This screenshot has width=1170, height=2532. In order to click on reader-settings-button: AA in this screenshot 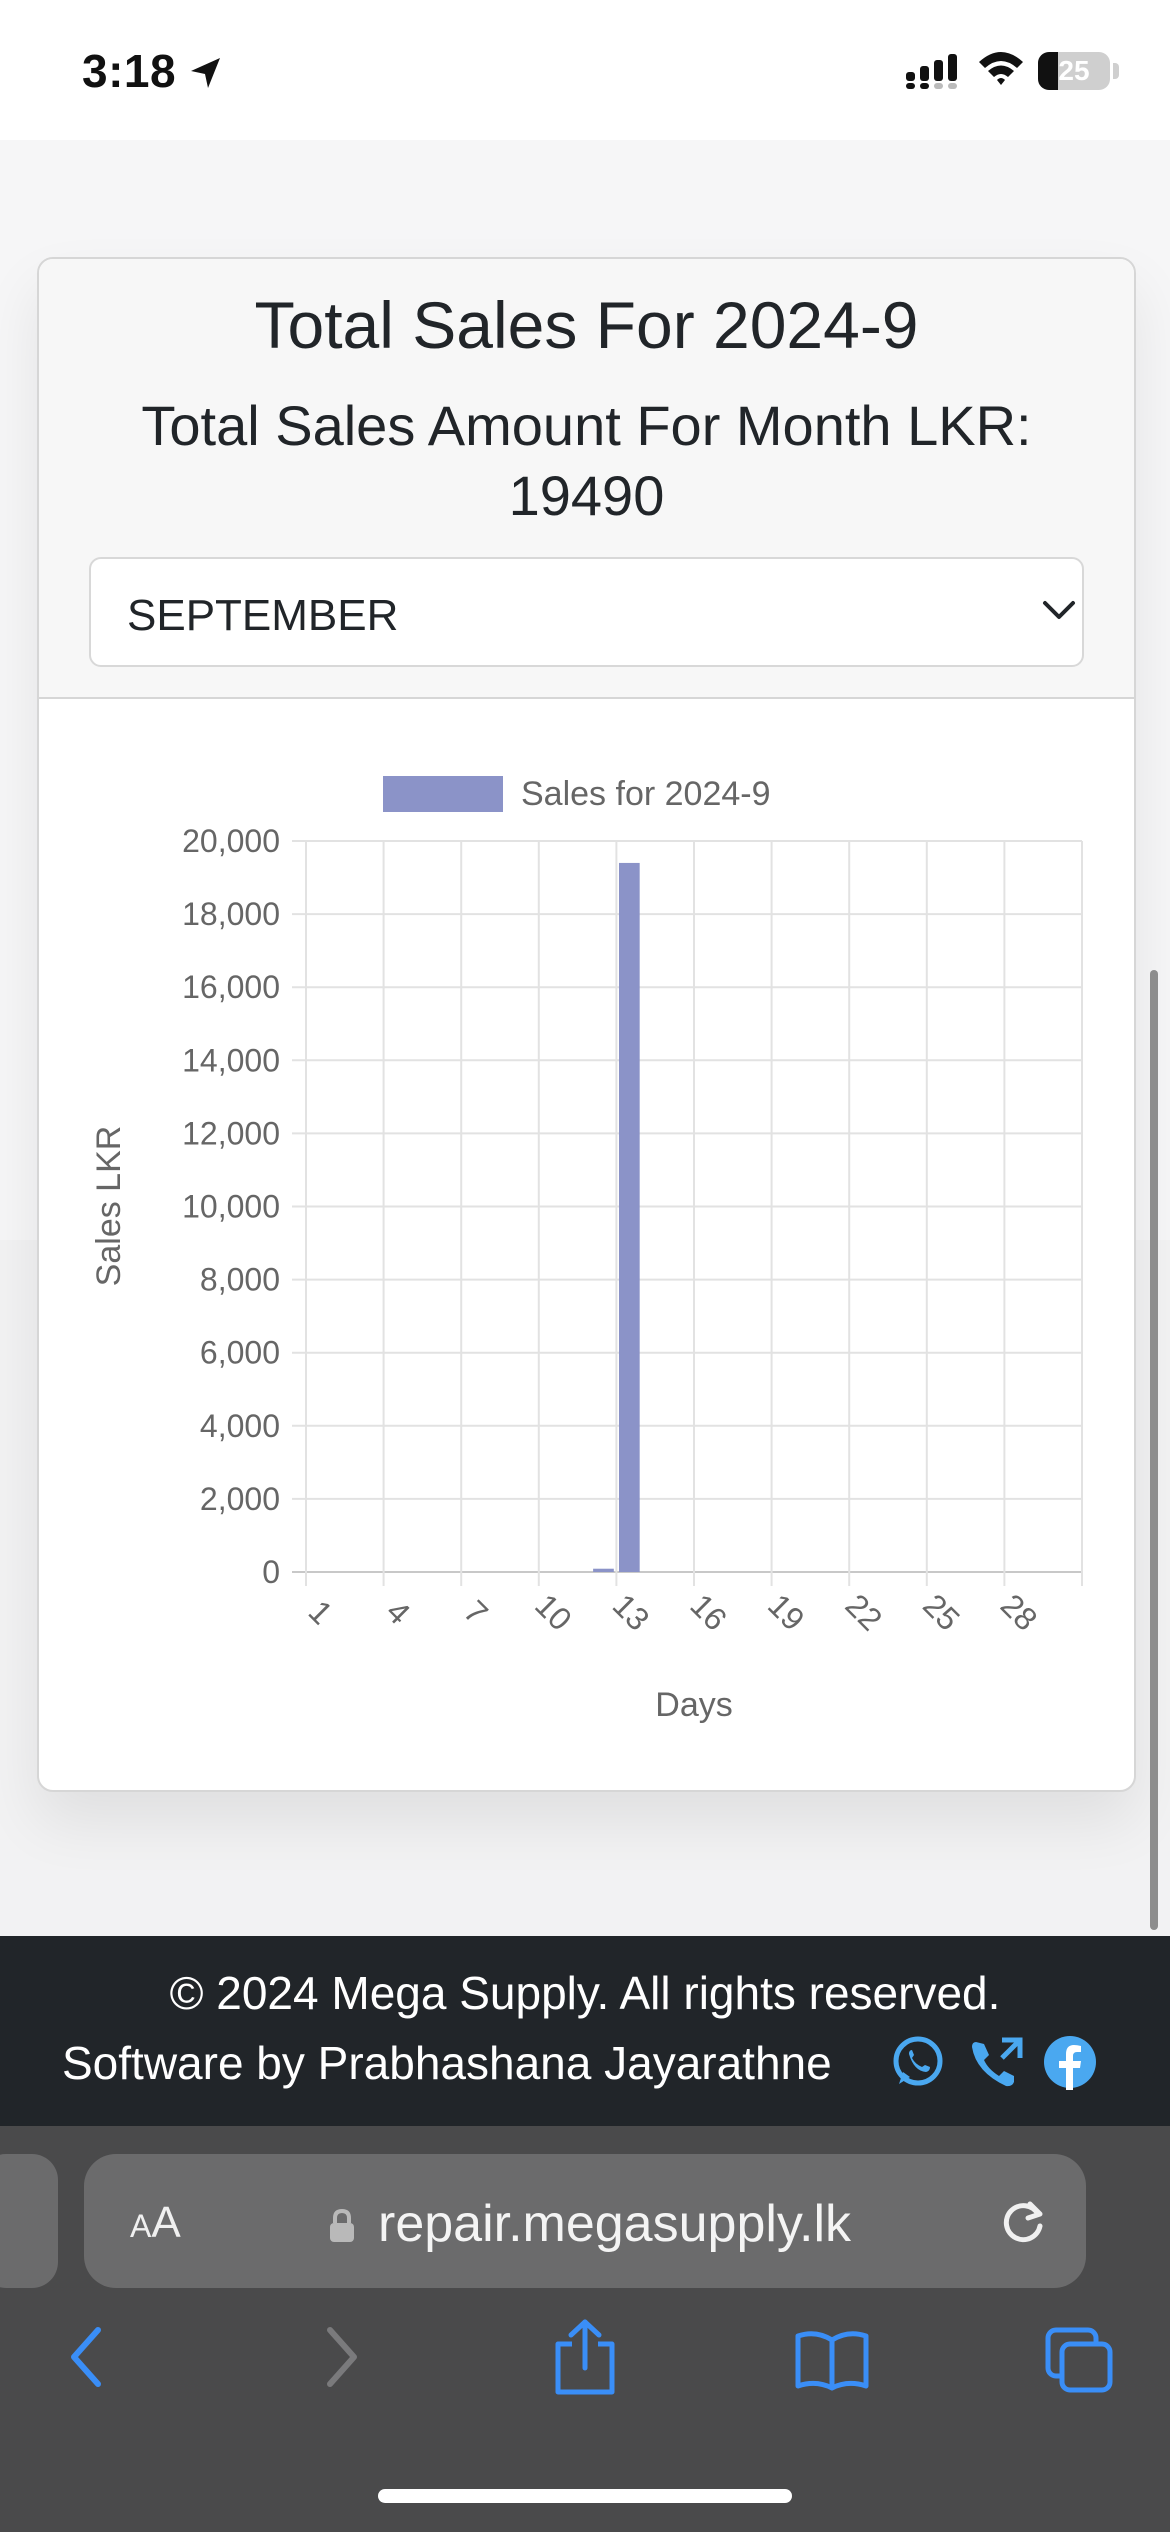, I will do `click(155, 2222)`.